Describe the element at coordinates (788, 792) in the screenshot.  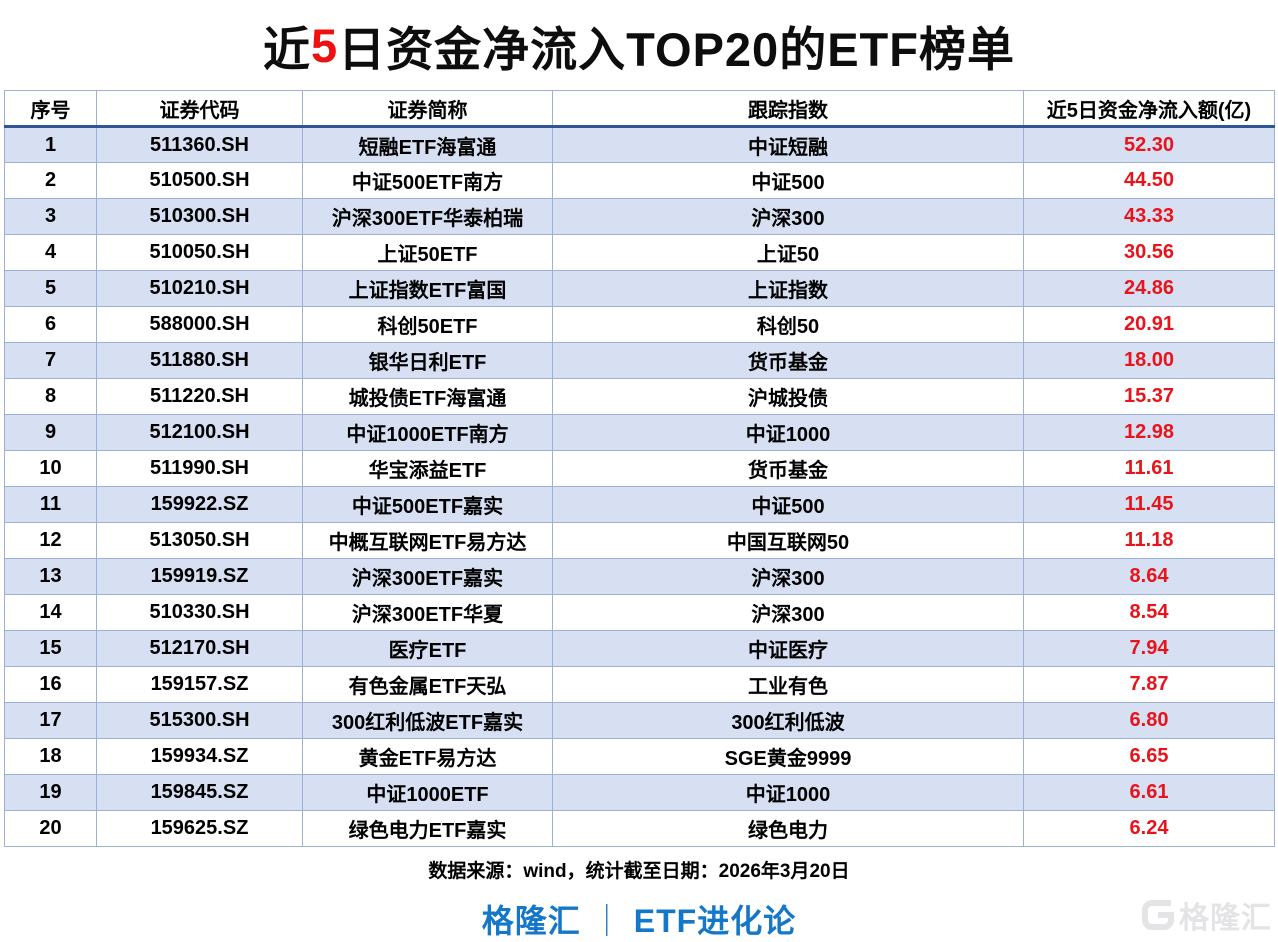
I see `cell-index: 中证1000` at that location.